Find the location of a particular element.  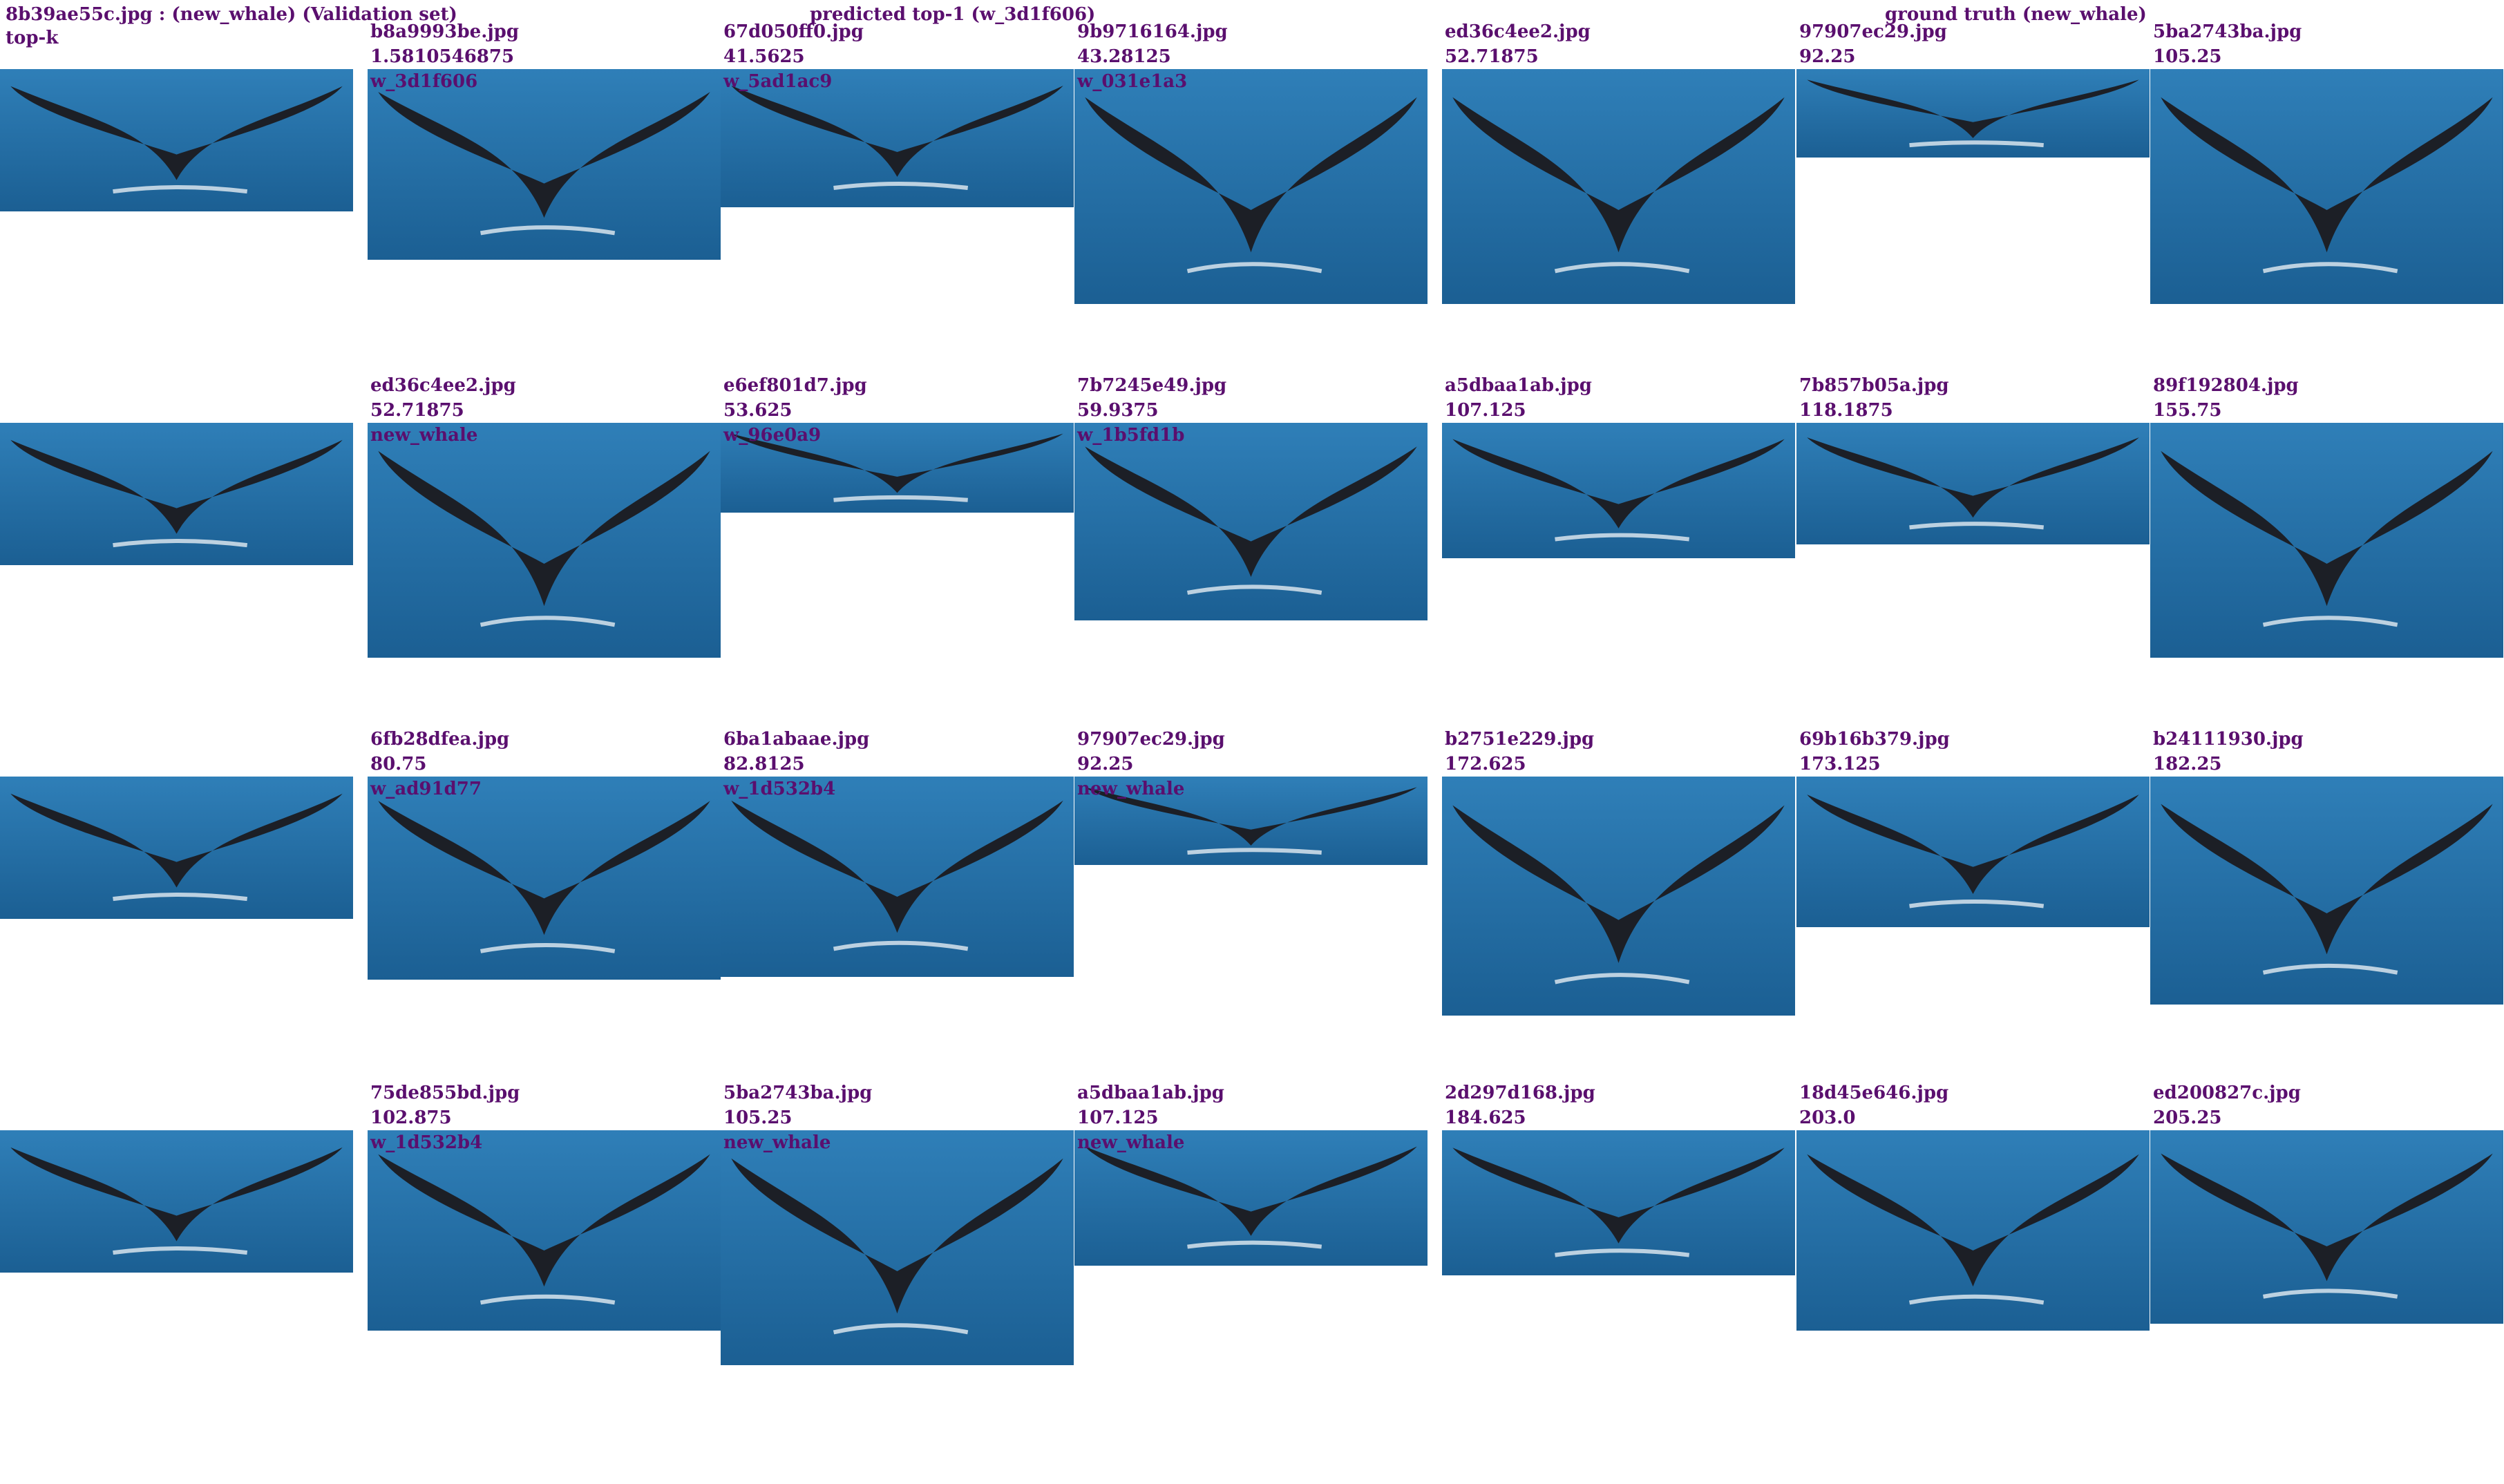

result-cell: 89f192804.jpg 155.75 is located at coordinates (2326, 526).